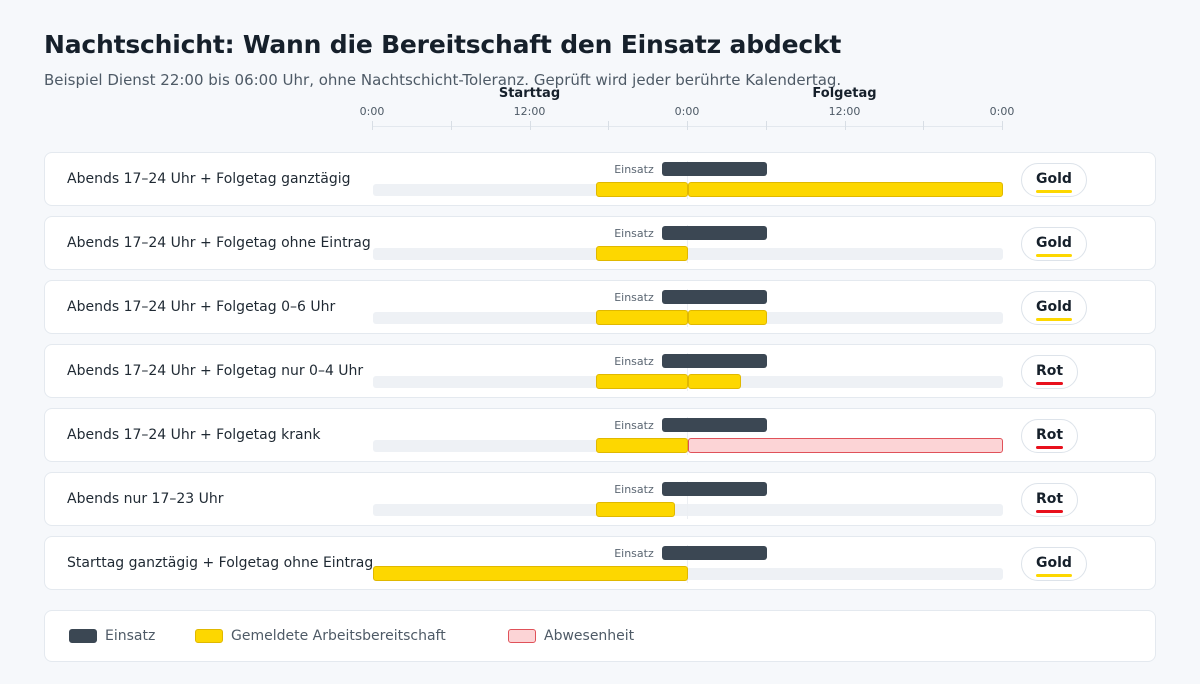  I want to click on legend-label: Einsatz, so click(130, 636).